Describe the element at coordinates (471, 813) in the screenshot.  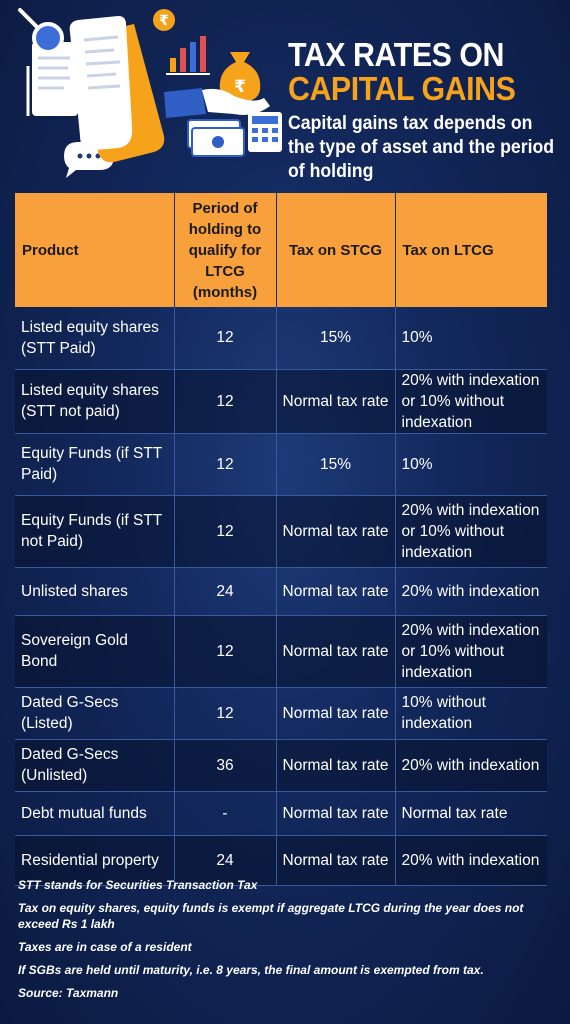
I see `cell-ltcg: Normal tax rate` at that location.